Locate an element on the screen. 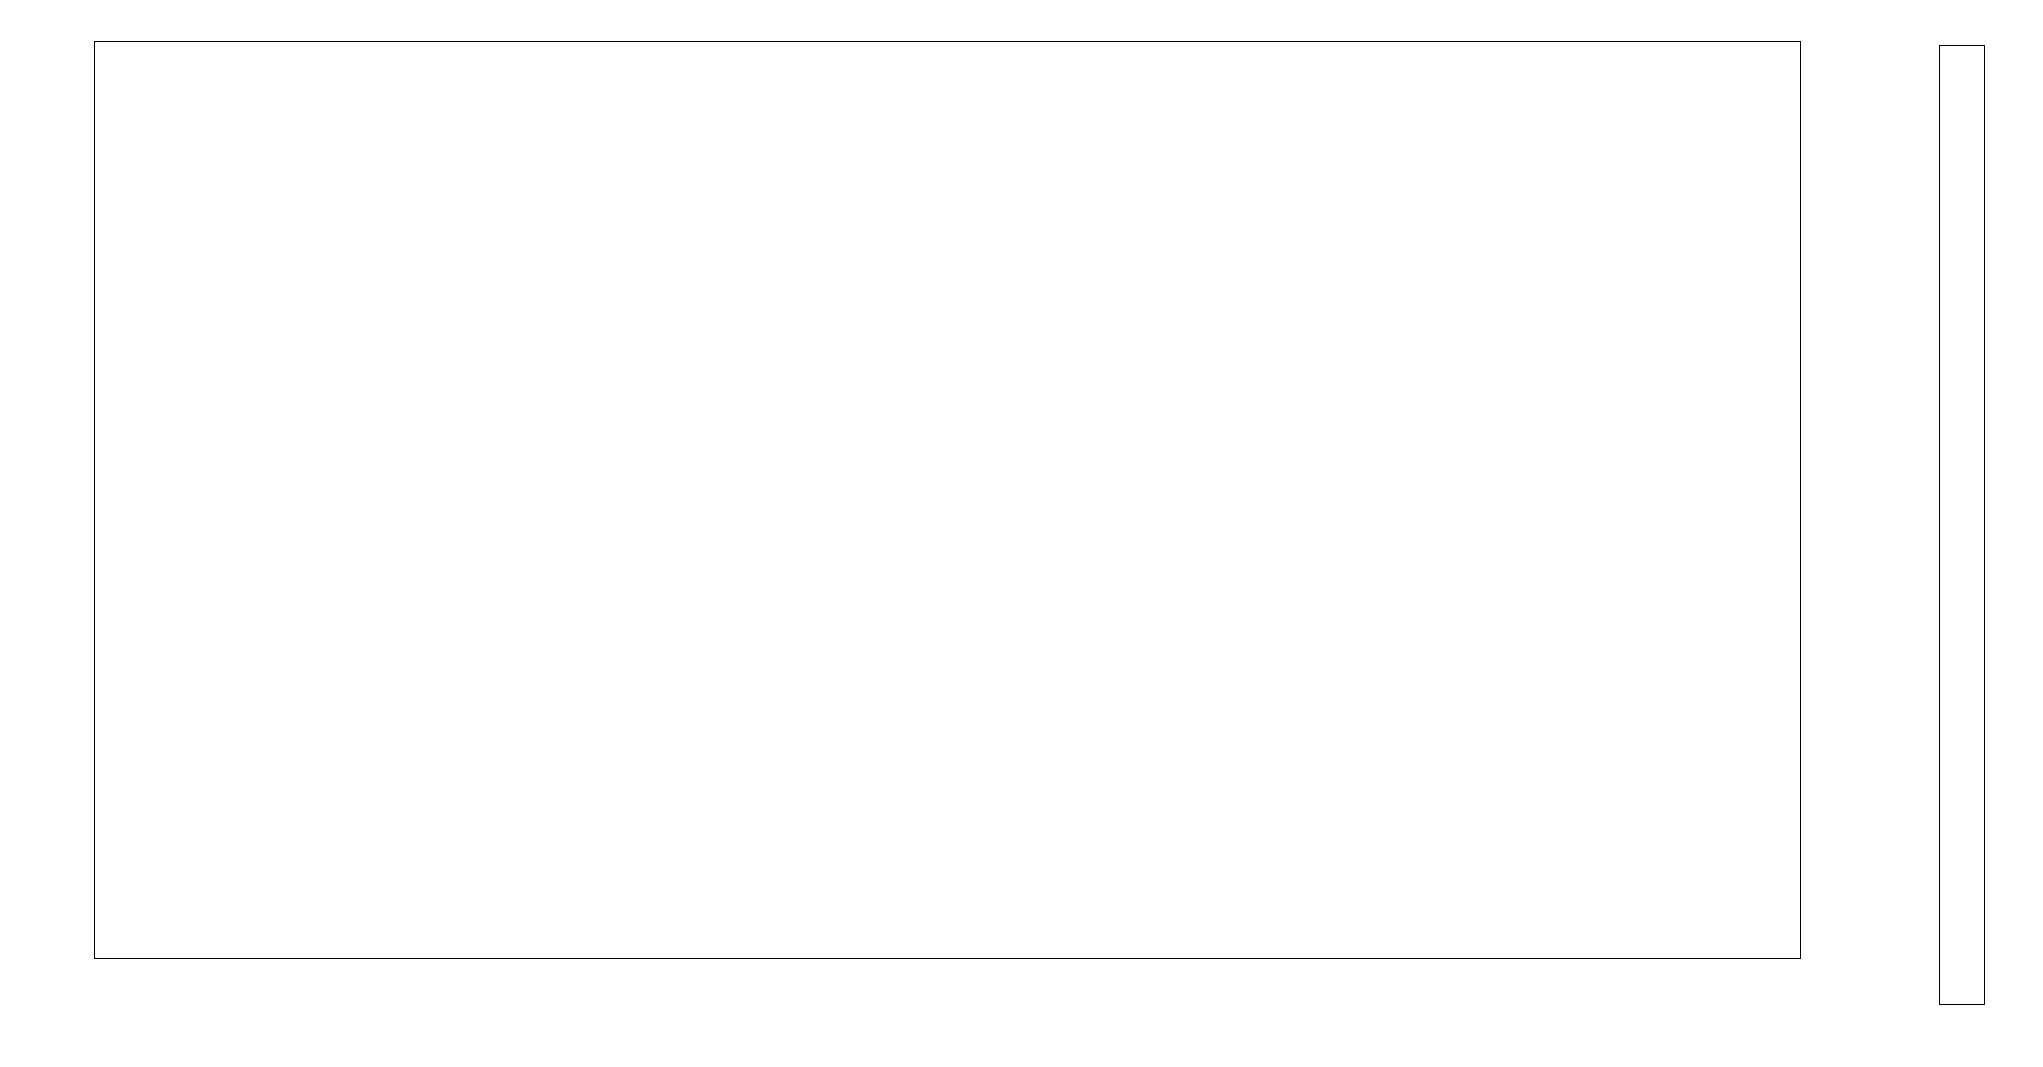 The height and width of the screenshot is (1067, 2043). y-axis-label is located at coordinates (20, 500).